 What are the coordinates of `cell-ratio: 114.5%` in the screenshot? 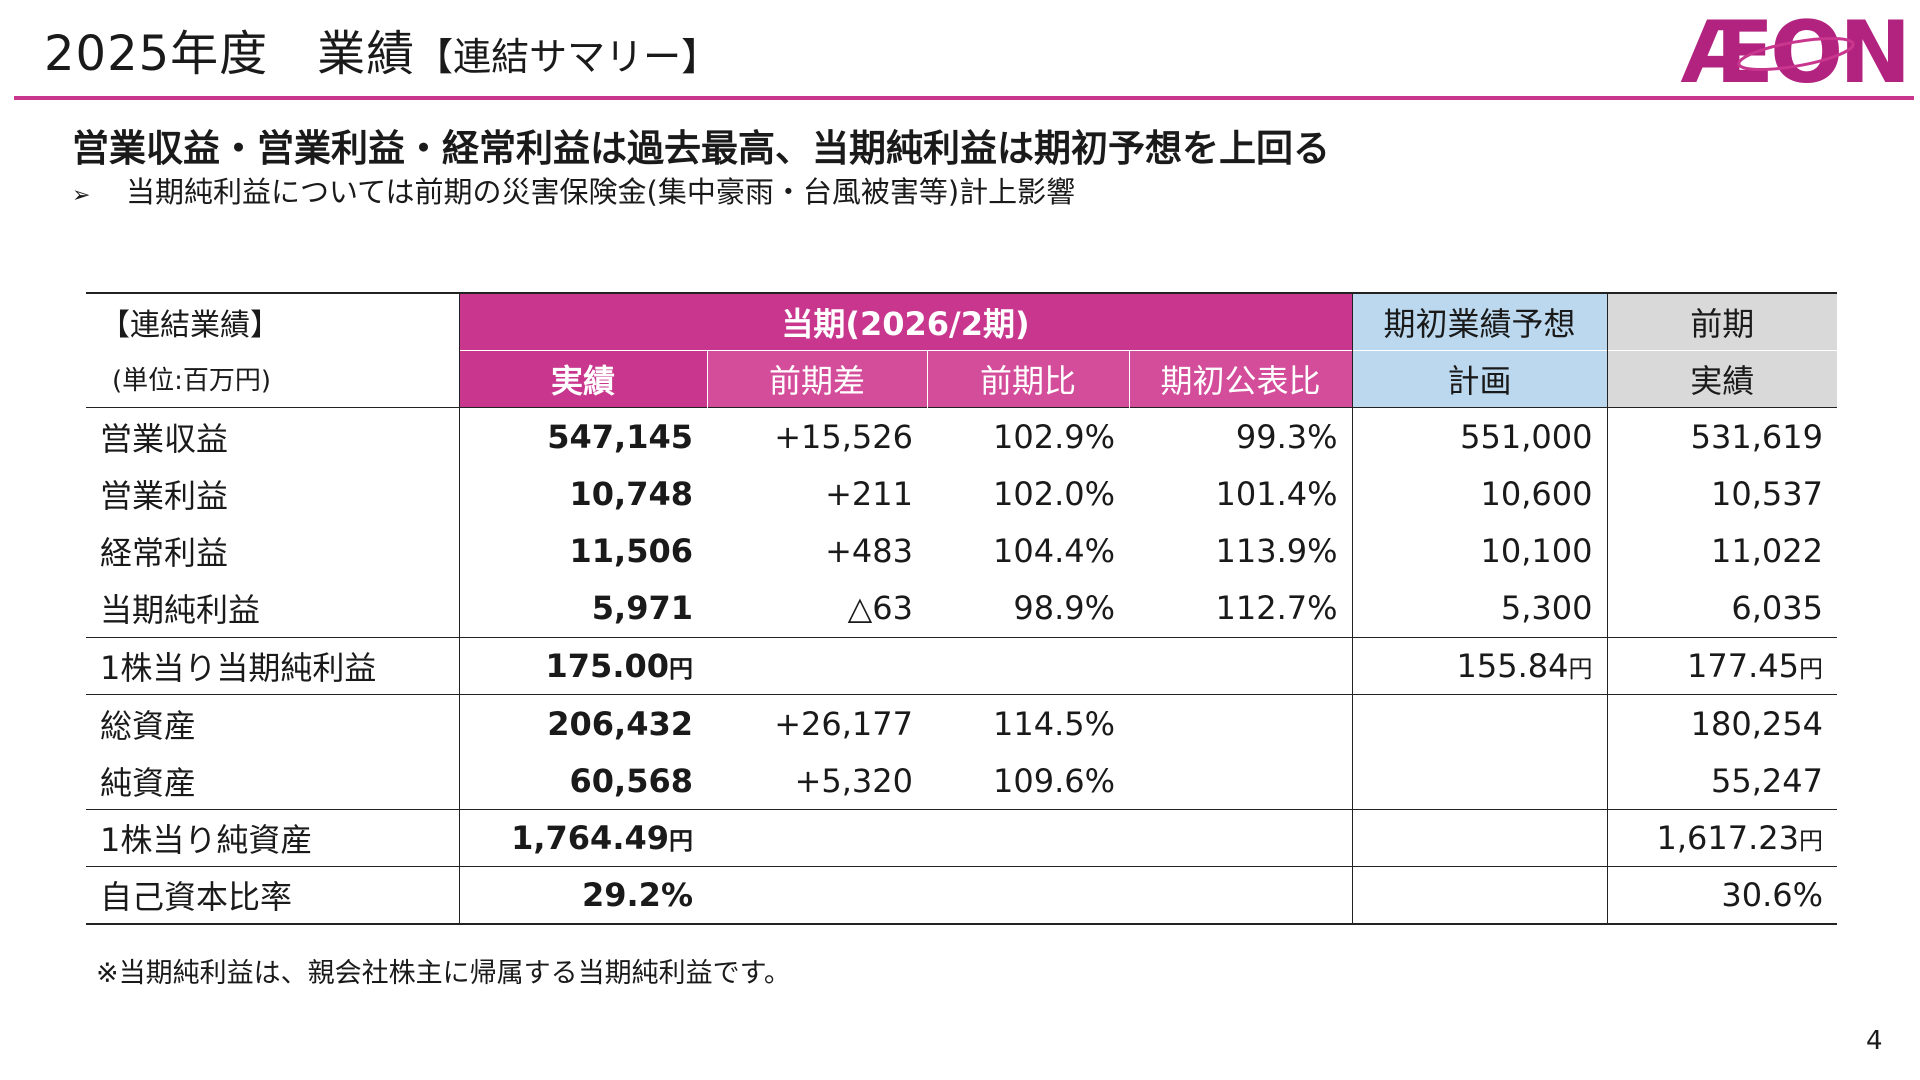 It's located at (1028, 723).